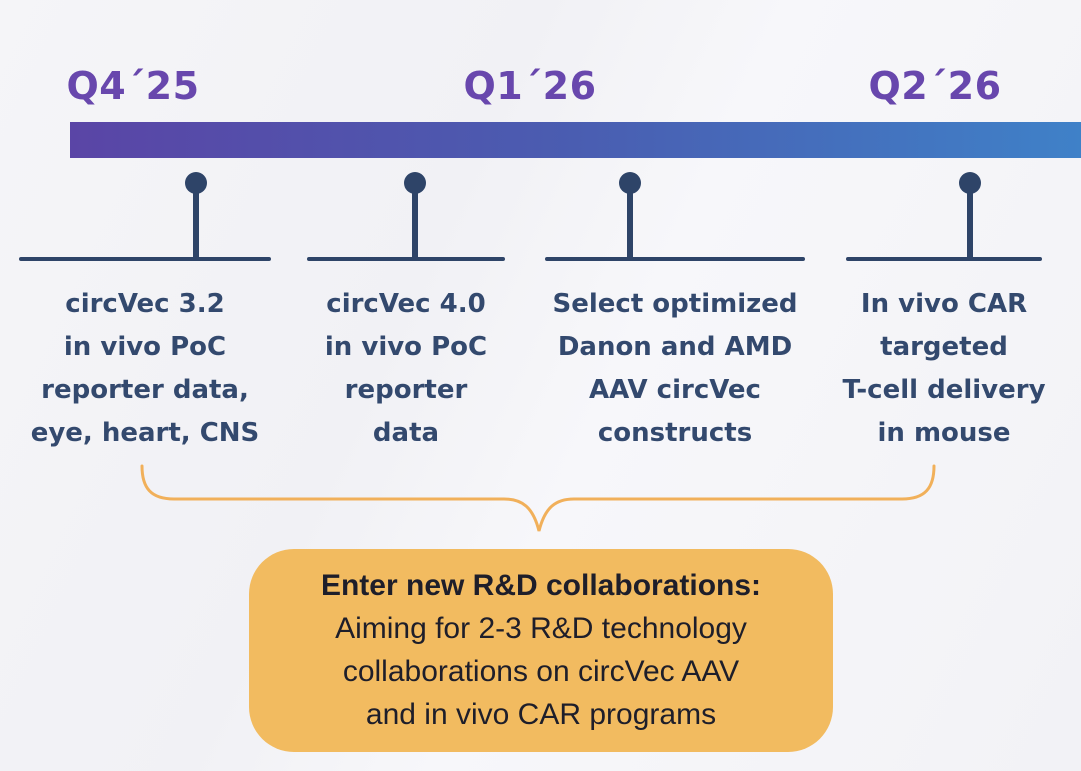  What do you see at coordinates (530, 86) in the screenshot?
I see `quarter-label-q1-26: Q1´26` at bounding box center [530, 86].